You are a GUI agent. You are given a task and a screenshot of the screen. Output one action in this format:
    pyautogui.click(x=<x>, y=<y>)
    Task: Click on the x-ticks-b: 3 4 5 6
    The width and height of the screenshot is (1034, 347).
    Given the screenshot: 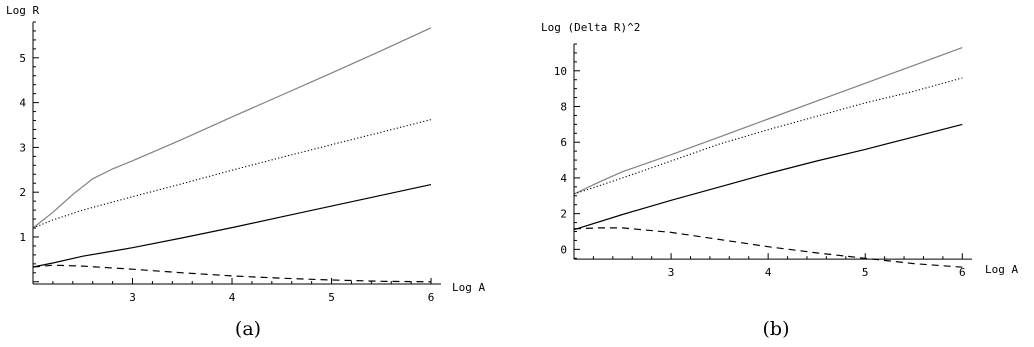 What is the action you would take?
    pyautogui.click(x=769, y=266)
    